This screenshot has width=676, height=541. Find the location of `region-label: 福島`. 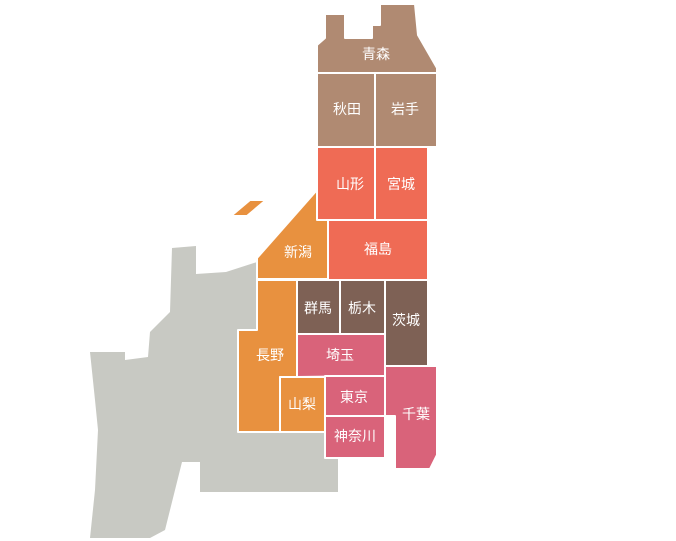

region-label: 福島 is located at coordinates (378, 250).